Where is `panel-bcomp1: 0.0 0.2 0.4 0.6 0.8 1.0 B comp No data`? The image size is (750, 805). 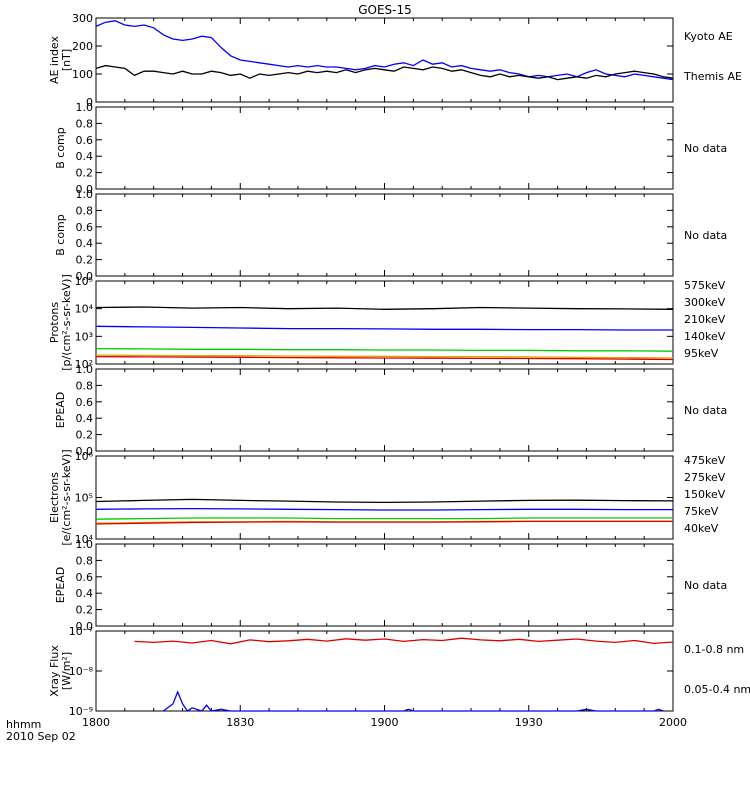
panel-bcomp1: 0.0 0.2 0.4 0.6 0.8 1.0 B comp No data is located at coordinates (390, 148).